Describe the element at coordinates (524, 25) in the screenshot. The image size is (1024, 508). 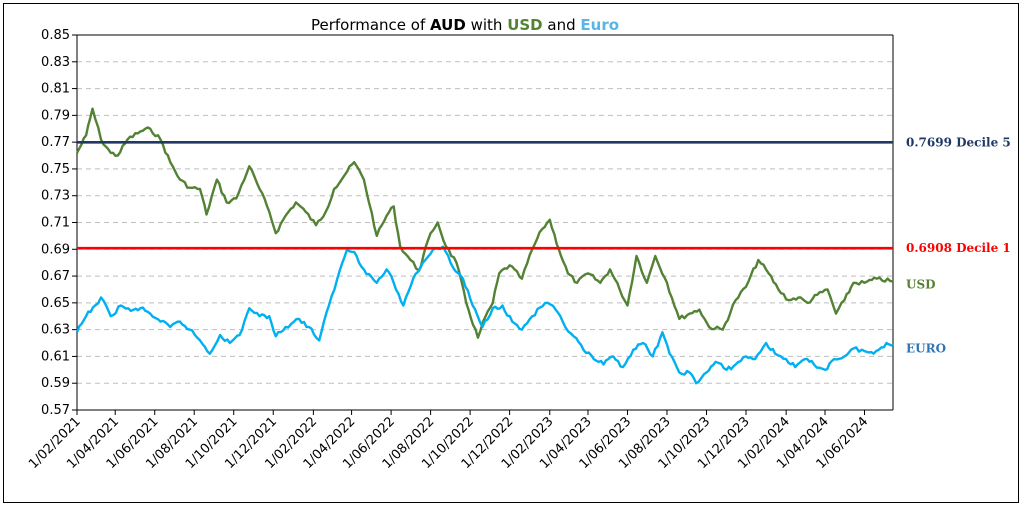
I see `title-part-3: USD` at that location.